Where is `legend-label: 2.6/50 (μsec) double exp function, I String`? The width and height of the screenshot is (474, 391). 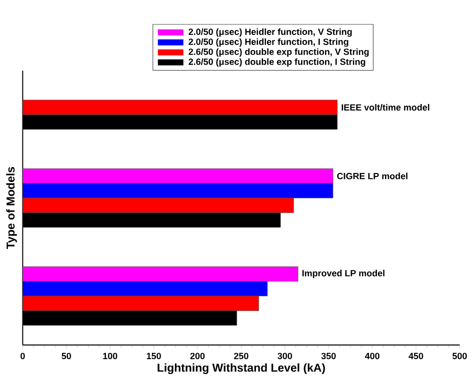
legend-label: 2.6/50 (μsec) double exp function, I String is located at coordinates (277, 62).